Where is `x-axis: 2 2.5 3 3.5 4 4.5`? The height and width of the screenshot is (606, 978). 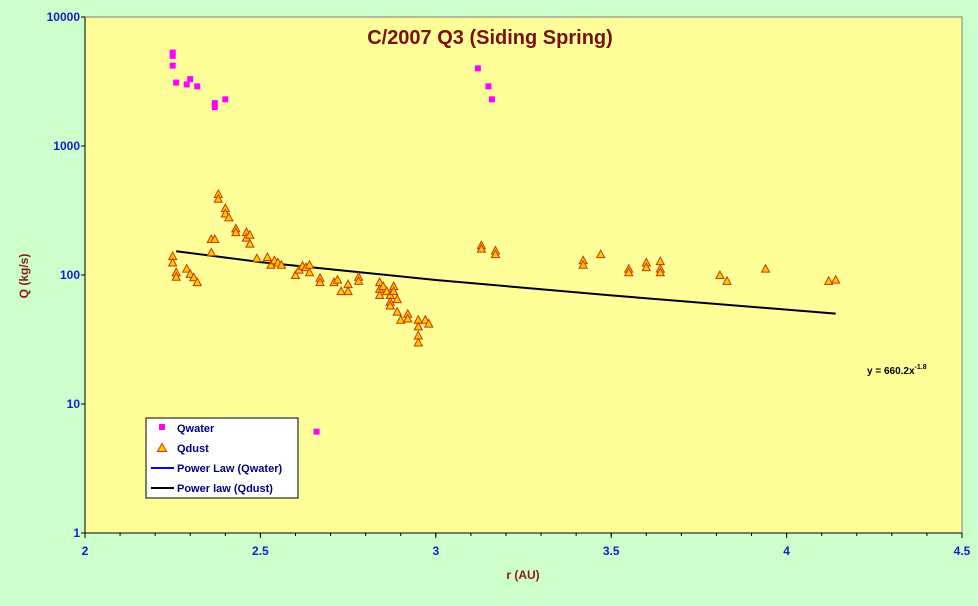 x-axis: 2 2.5 3 3.5 4 4.5 is located at coordinates (526, 545).